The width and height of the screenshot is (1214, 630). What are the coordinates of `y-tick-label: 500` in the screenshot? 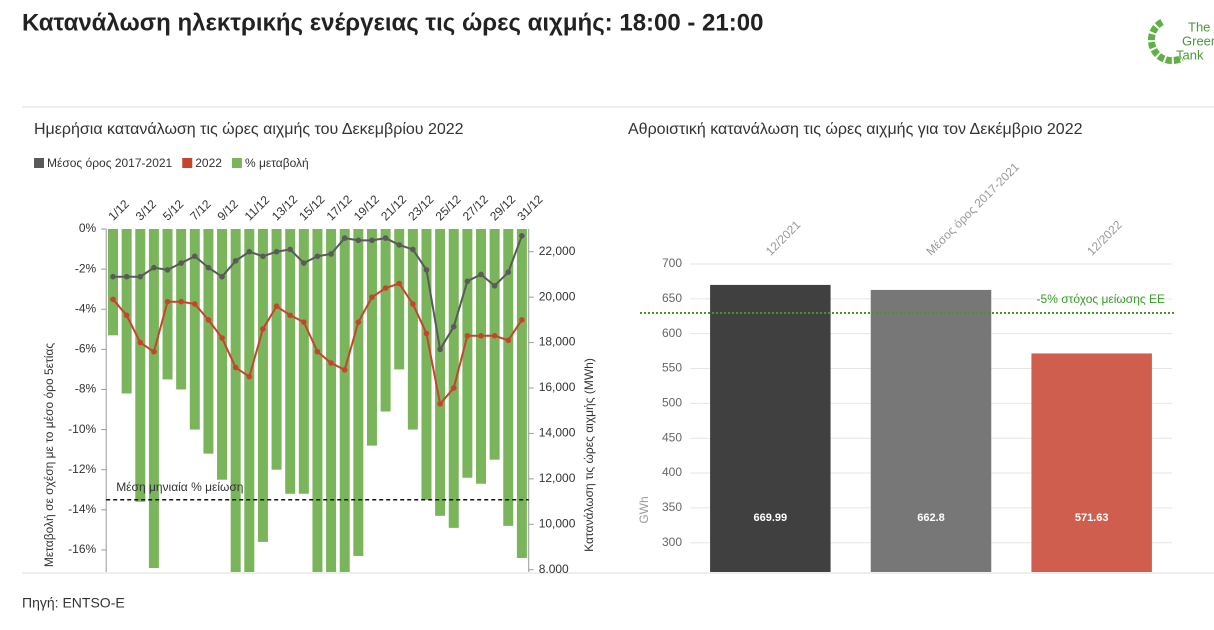 It's located at (672, 403).